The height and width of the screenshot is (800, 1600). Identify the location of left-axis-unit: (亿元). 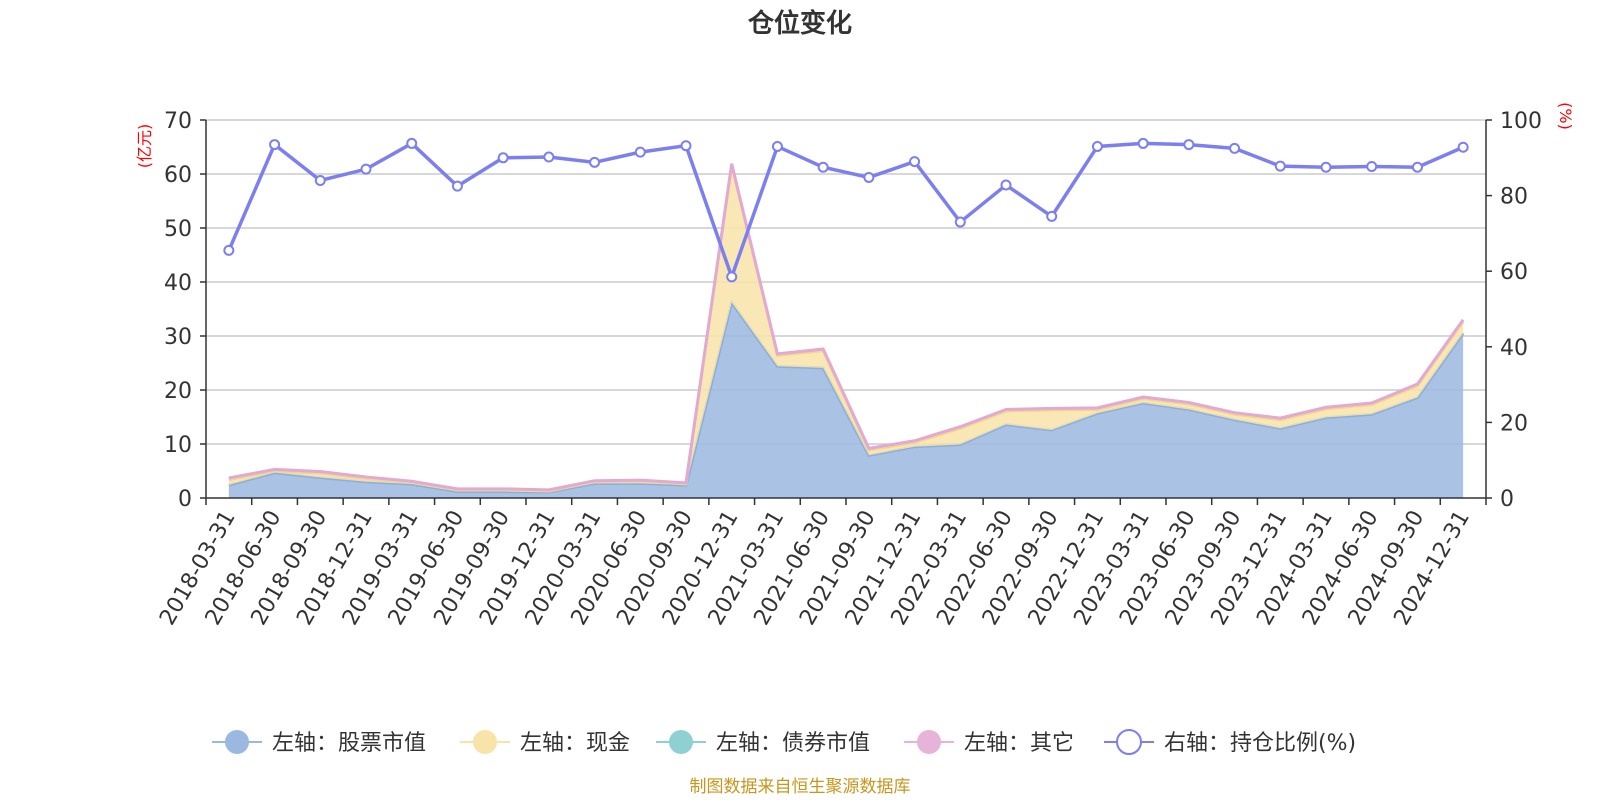
(144, 146).